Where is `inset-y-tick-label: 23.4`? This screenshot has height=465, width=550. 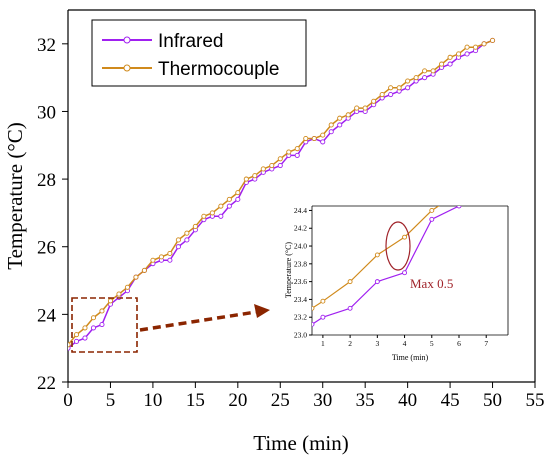
inset-y-tick-label: 23.4 is located at coordinates (300, 299).